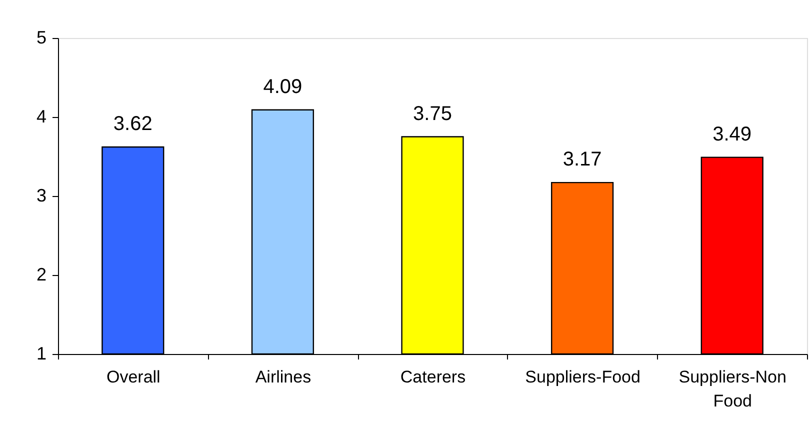 The height and width of the screenshot is (441, 811). I want to click on x-tick-label: Overall, so click(133, 377).